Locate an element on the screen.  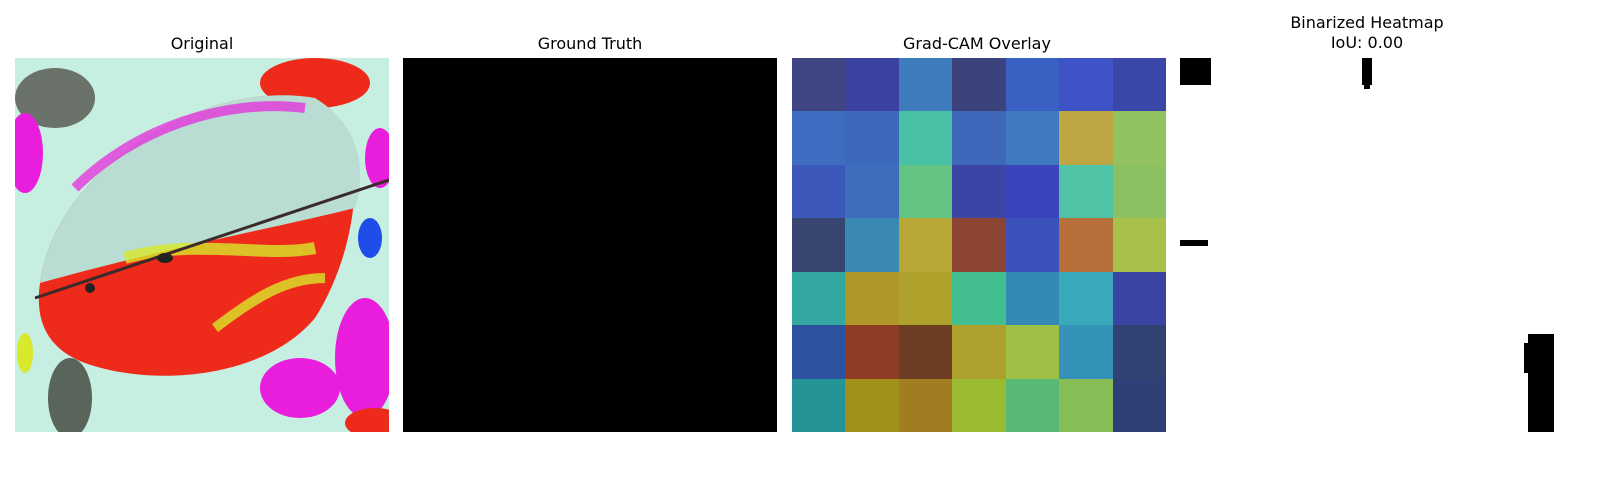
binarized-title: Binarized Heatmap IoU: 0.00 is located at coordinates (1367, 33).